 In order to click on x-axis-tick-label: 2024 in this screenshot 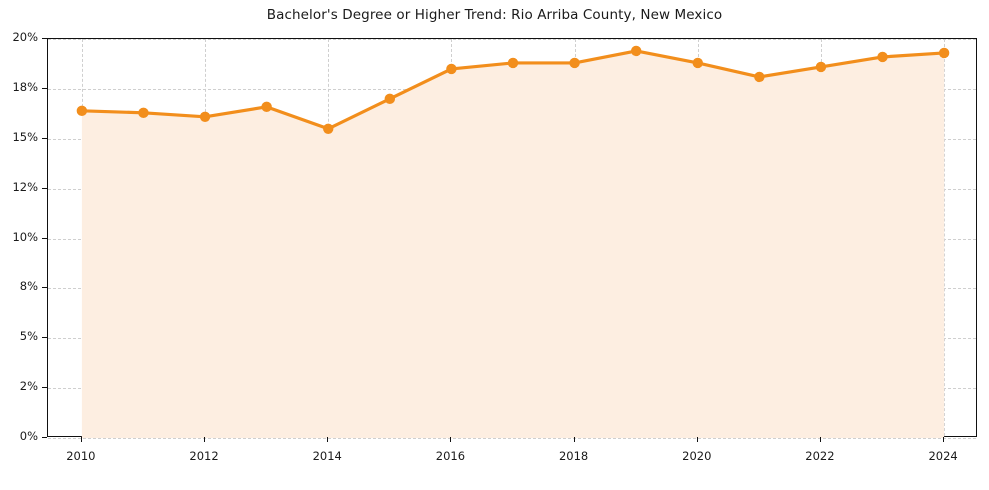, I will do `click(943, 456)`.